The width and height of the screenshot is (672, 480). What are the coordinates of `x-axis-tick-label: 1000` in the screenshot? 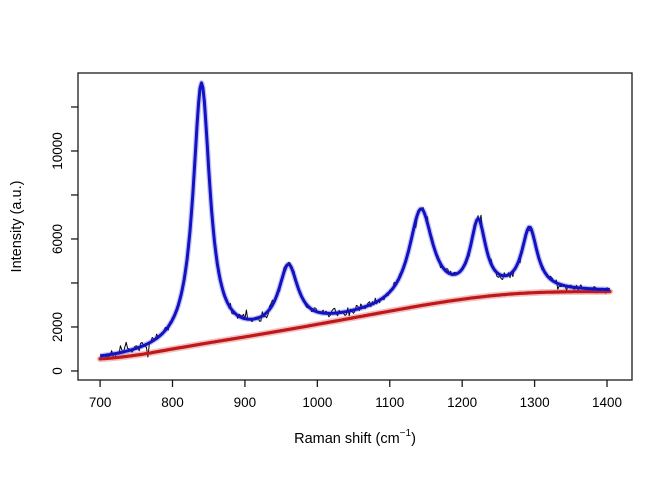 It's located at (317, 402).